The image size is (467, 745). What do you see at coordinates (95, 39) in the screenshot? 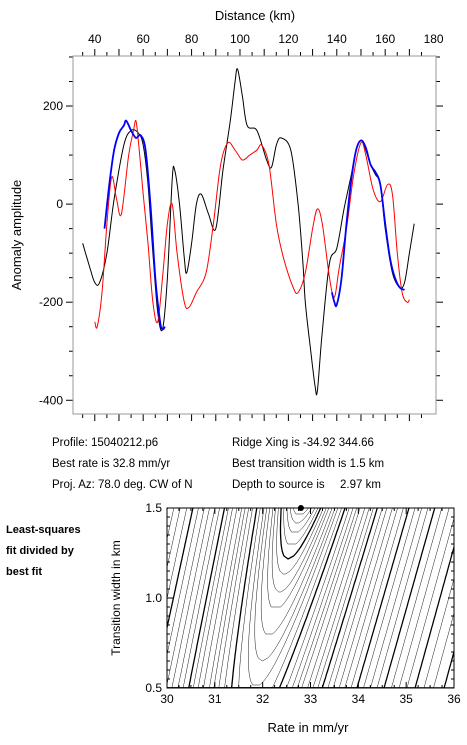
I see `x-tick-label: 40` at bounding box center [95, 39].